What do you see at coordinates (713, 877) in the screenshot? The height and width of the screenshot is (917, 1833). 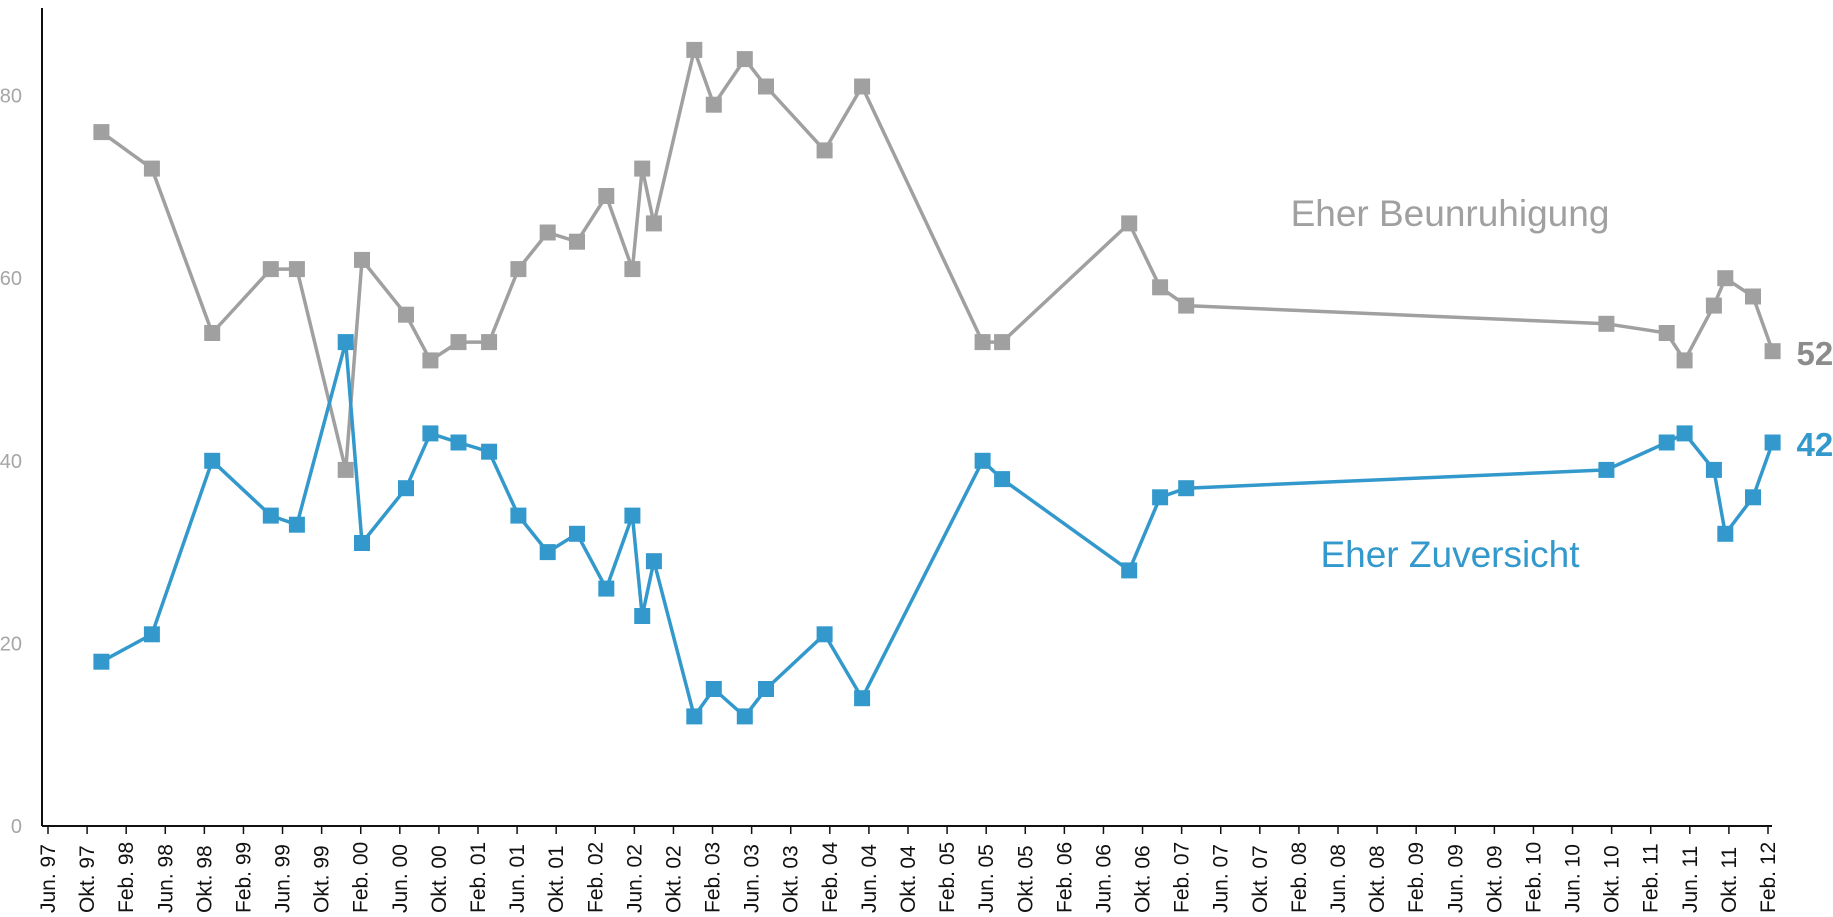 I see `x-tick-label: Feb. 03` at bounding box center [713, 877].